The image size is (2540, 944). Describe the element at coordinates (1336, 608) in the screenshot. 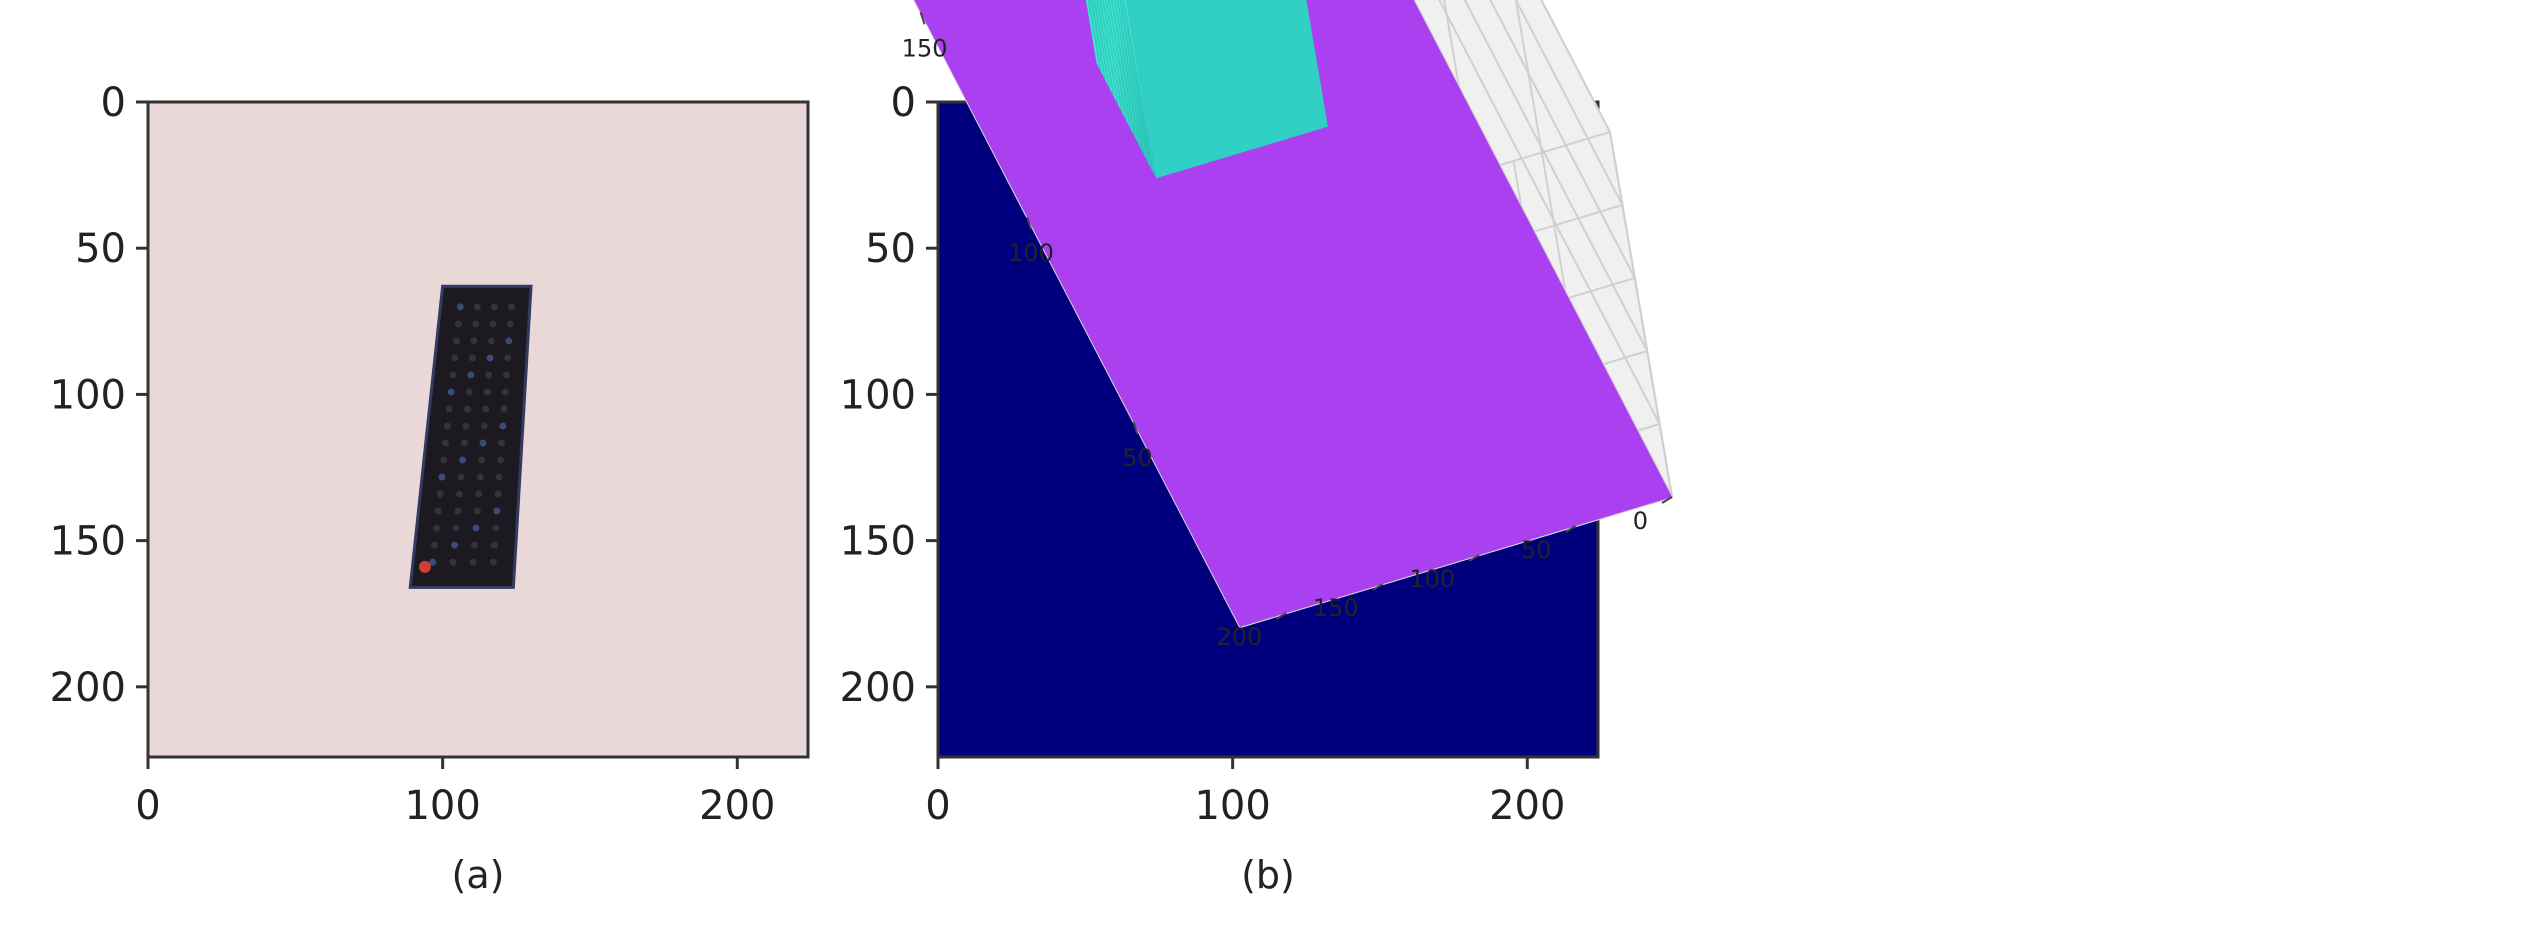

I see `x-tick-label: 150` at that location.